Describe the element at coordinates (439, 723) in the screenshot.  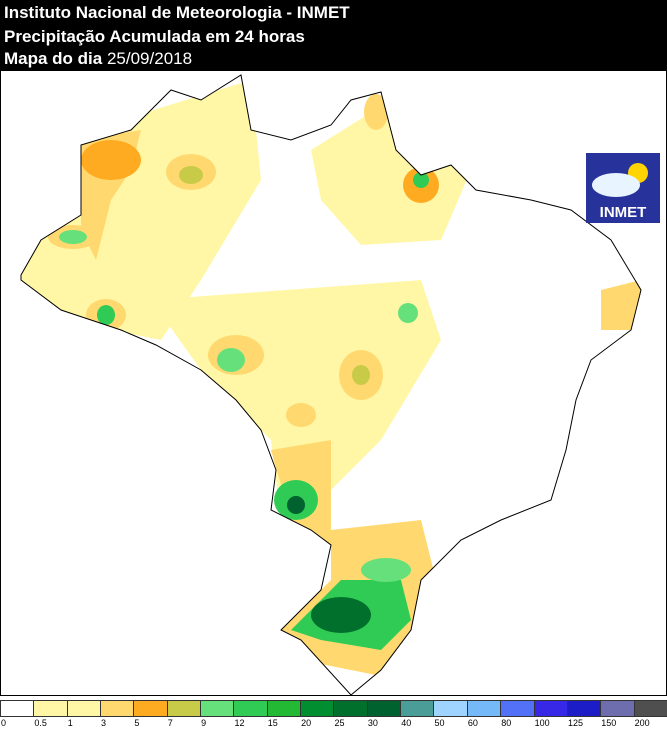
I see `legend-tick-label: 50` at that location.